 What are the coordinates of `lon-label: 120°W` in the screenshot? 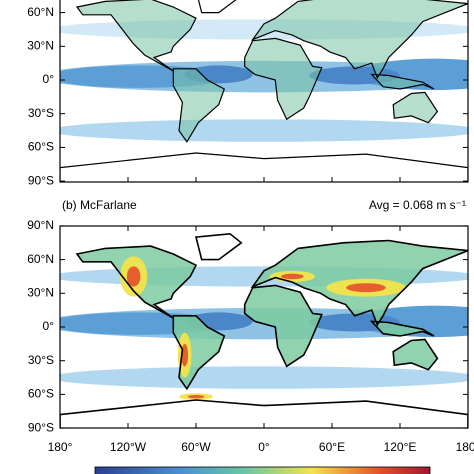 It's located at (128, 447).